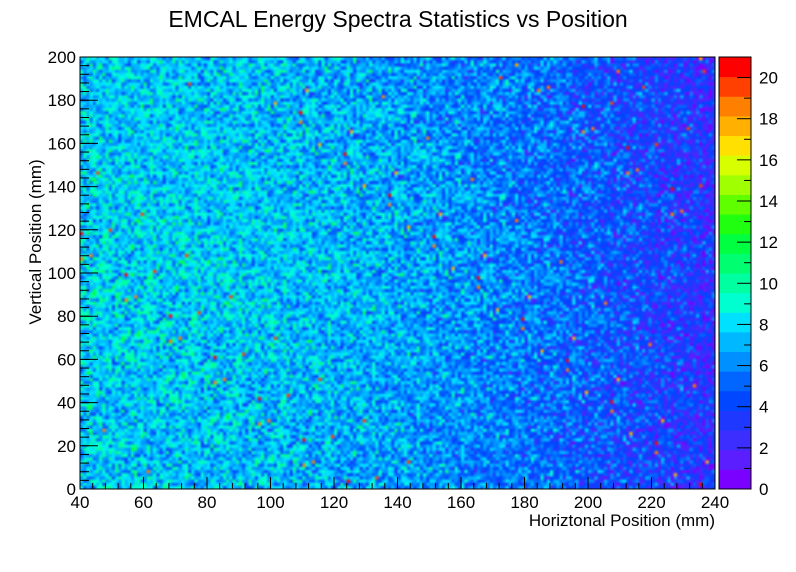  I want to click on x-tick-label: 100, so click(270, 502).